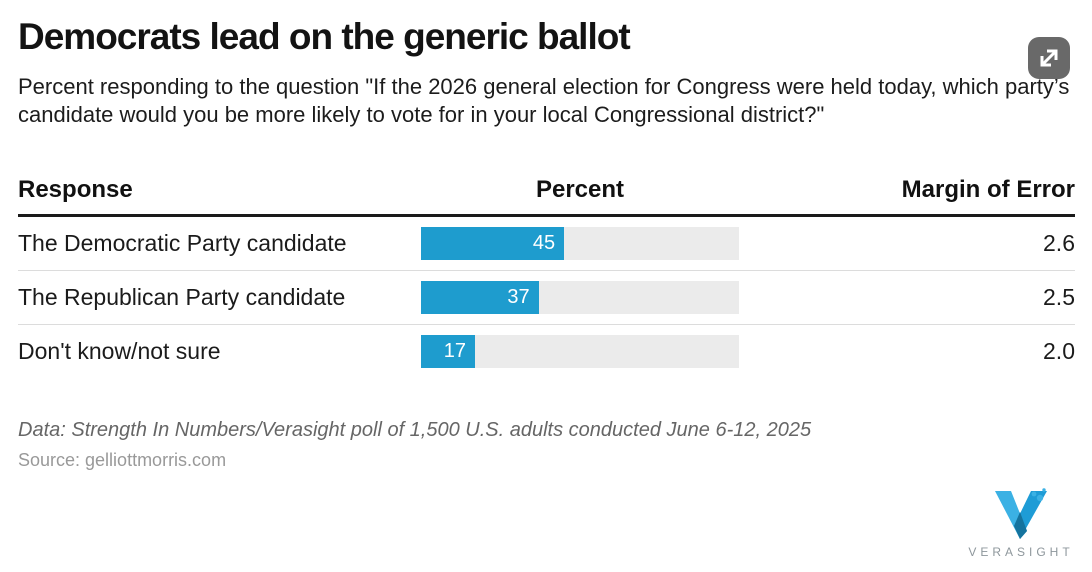  I want to click on response-label: The Republican Party candidate, so click(182, 296).